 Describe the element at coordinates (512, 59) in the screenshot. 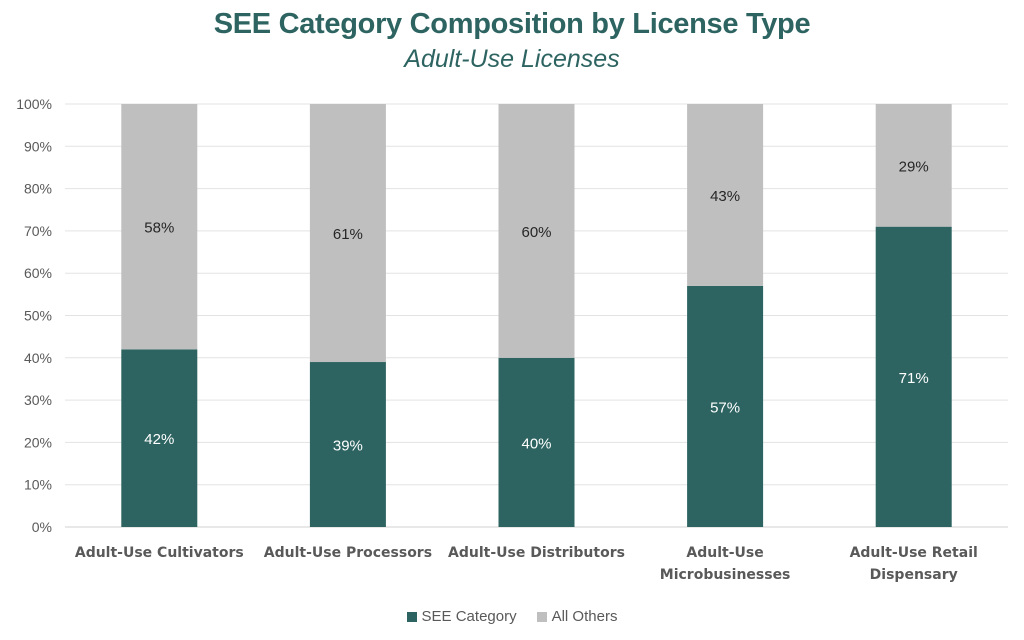

I see `chart-subtitle: Adult-Use Licenses` at that location.